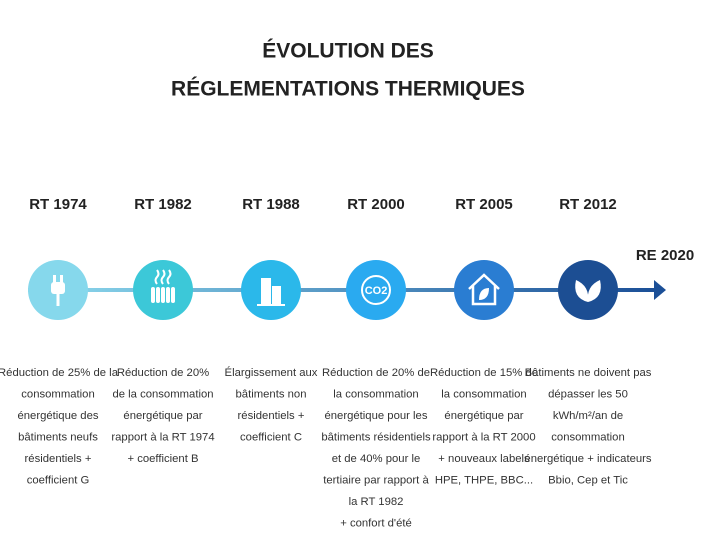 This screenshot has width=720, height=554. What do you see at coordinates (342, 290) in the screenshot?
I see `timeline-line` at bounding box center [342, 290].